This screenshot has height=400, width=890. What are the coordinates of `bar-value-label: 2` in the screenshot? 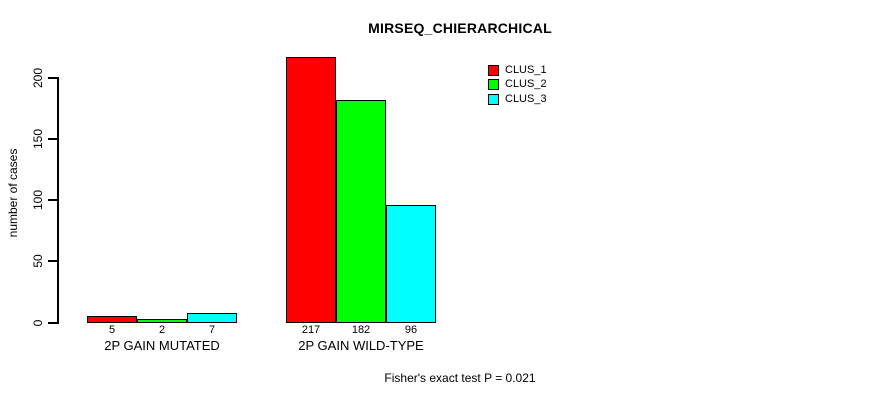 It's located at (162, 330).